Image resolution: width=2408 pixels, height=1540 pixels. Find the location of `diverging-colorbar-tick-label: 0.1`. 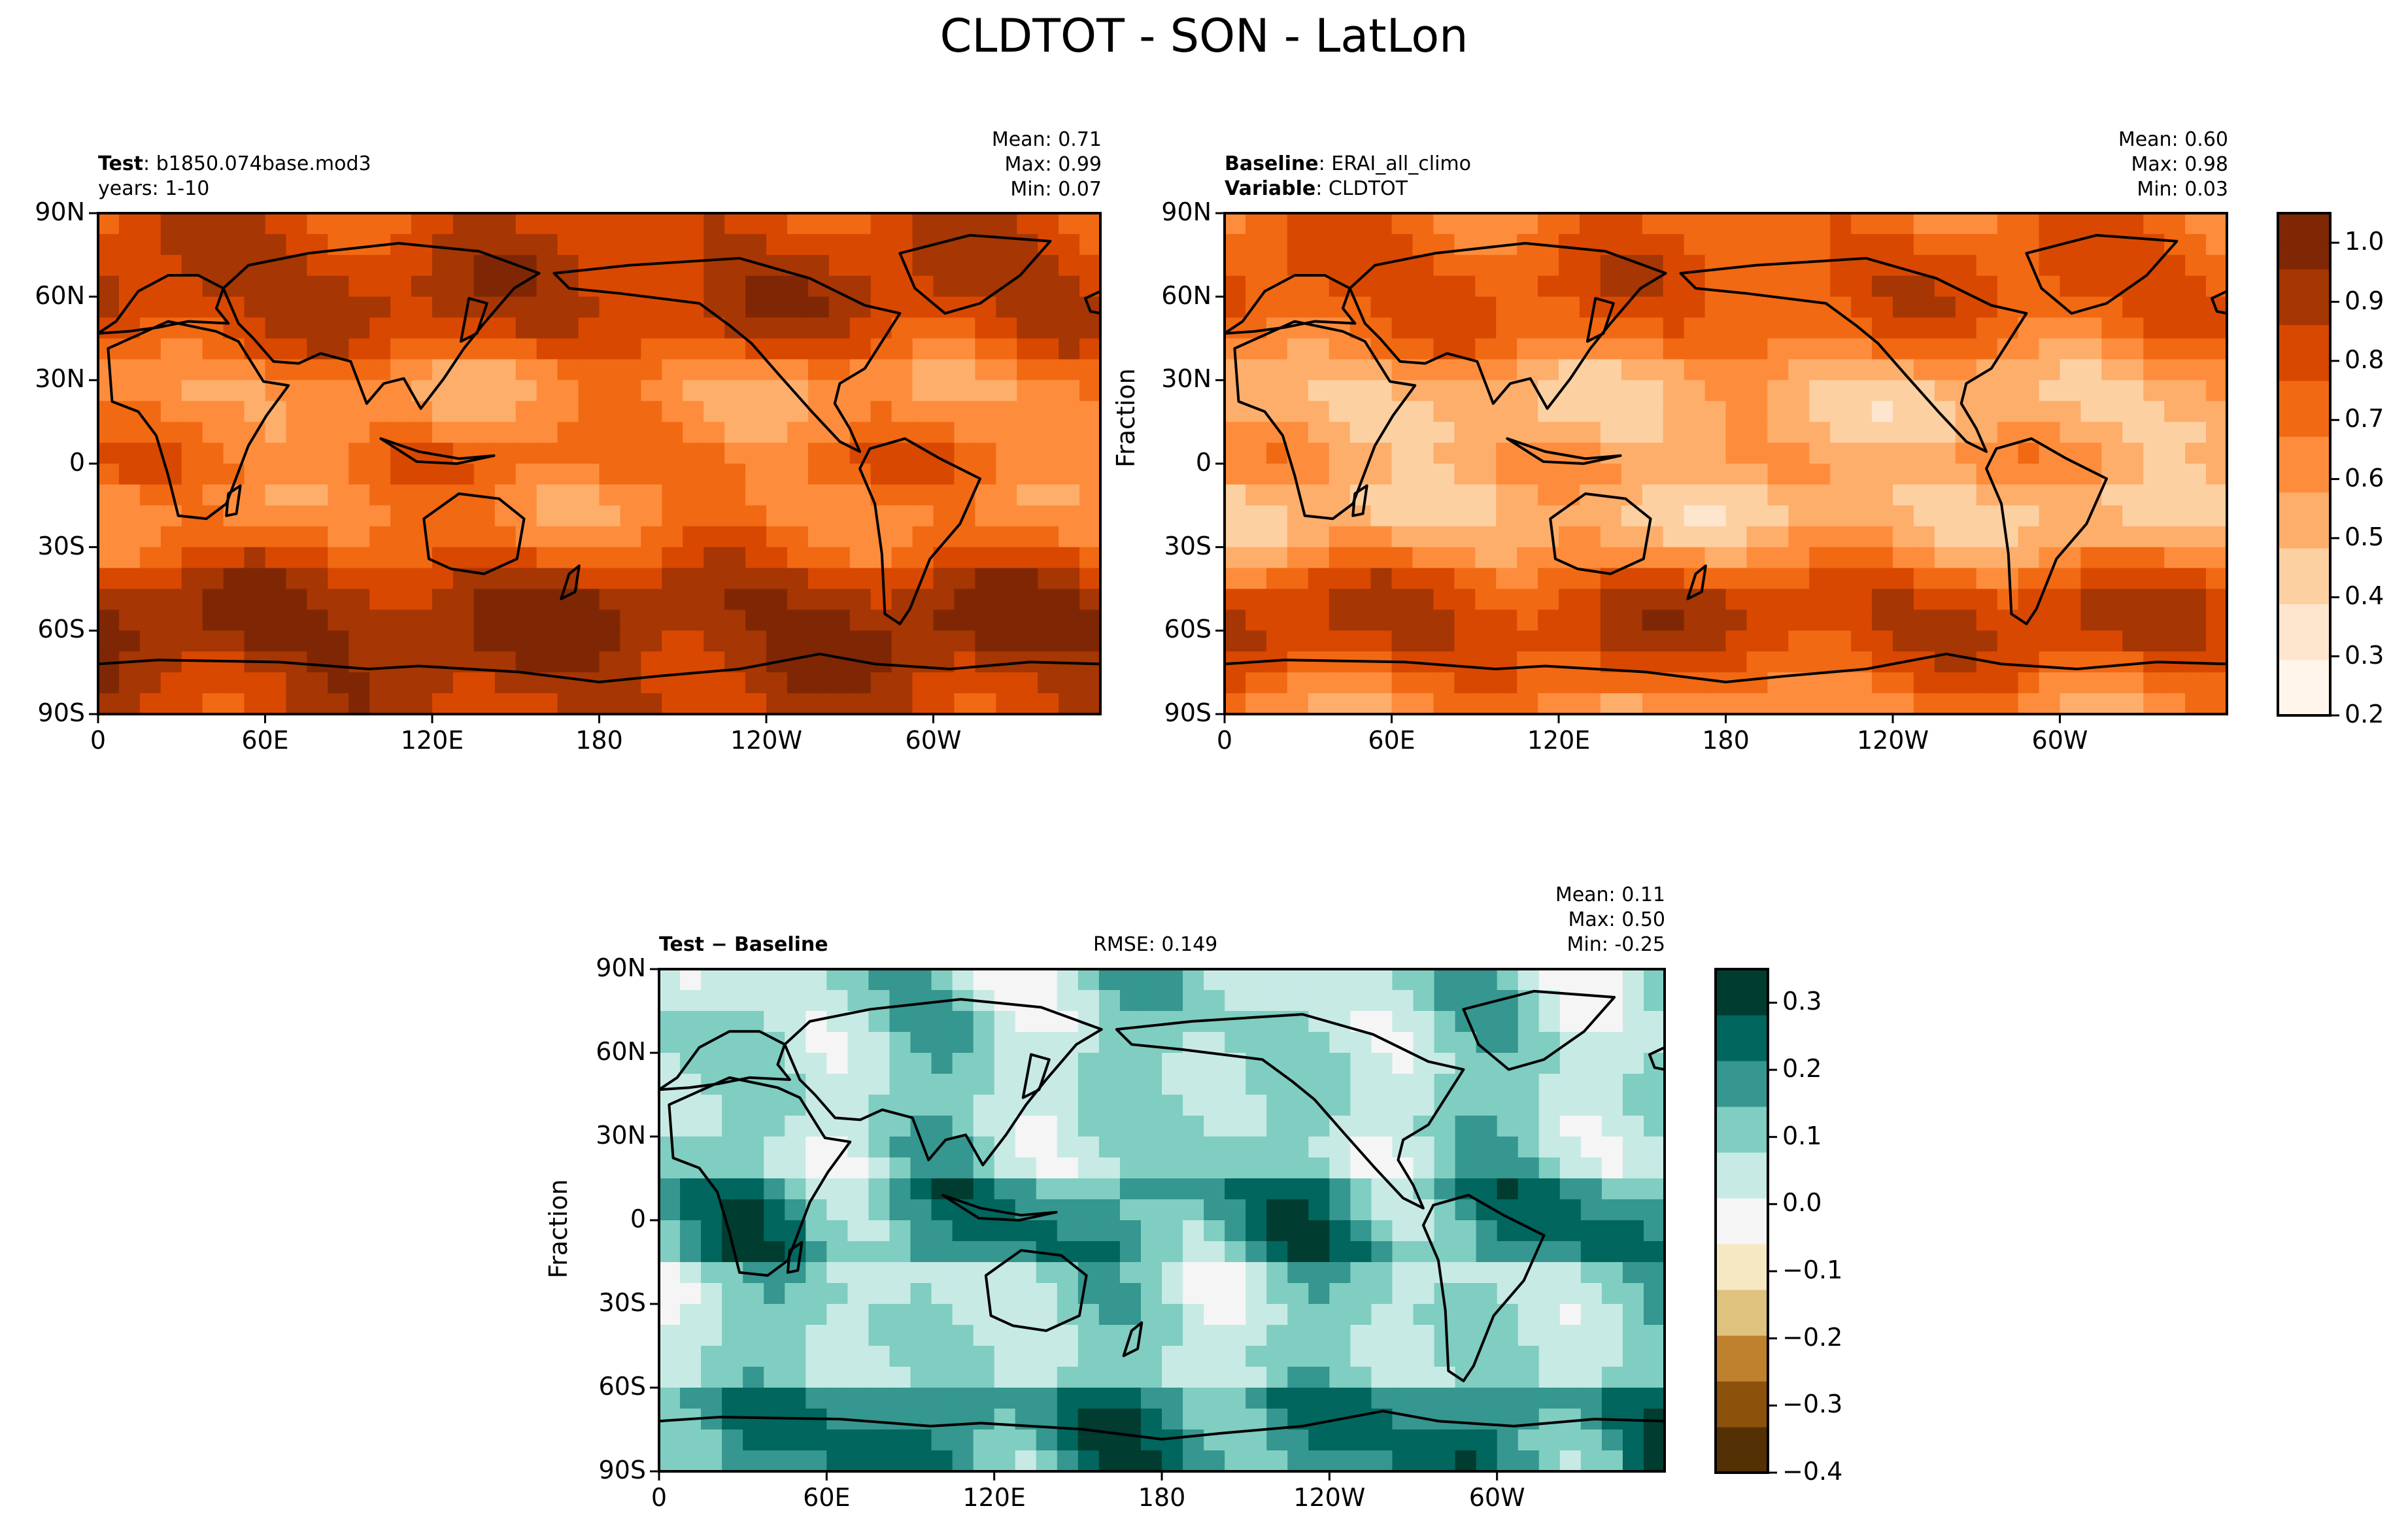

diverging-colorbar-tick-label: 0.1 is located at coordinates (1802, 1135).